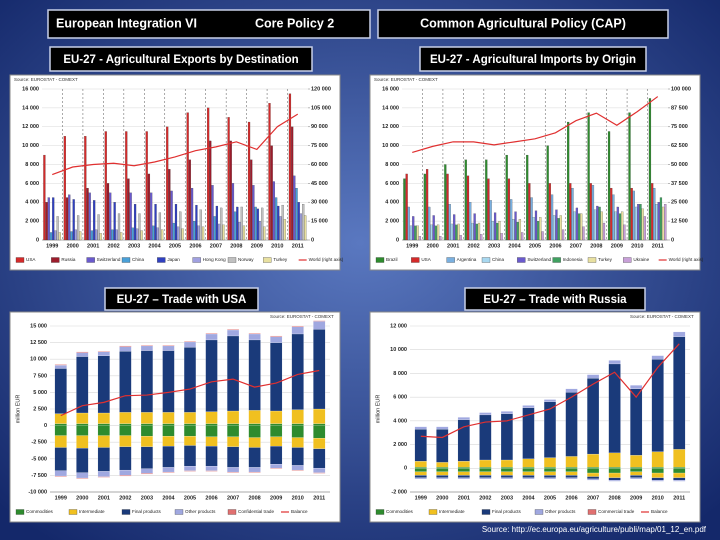 This screenshot has height=540, width=720. What do you see at coordinates (92, 511) in the screenshot?
I see `legend-label: Intermediate` at bounding box center [92, 511].